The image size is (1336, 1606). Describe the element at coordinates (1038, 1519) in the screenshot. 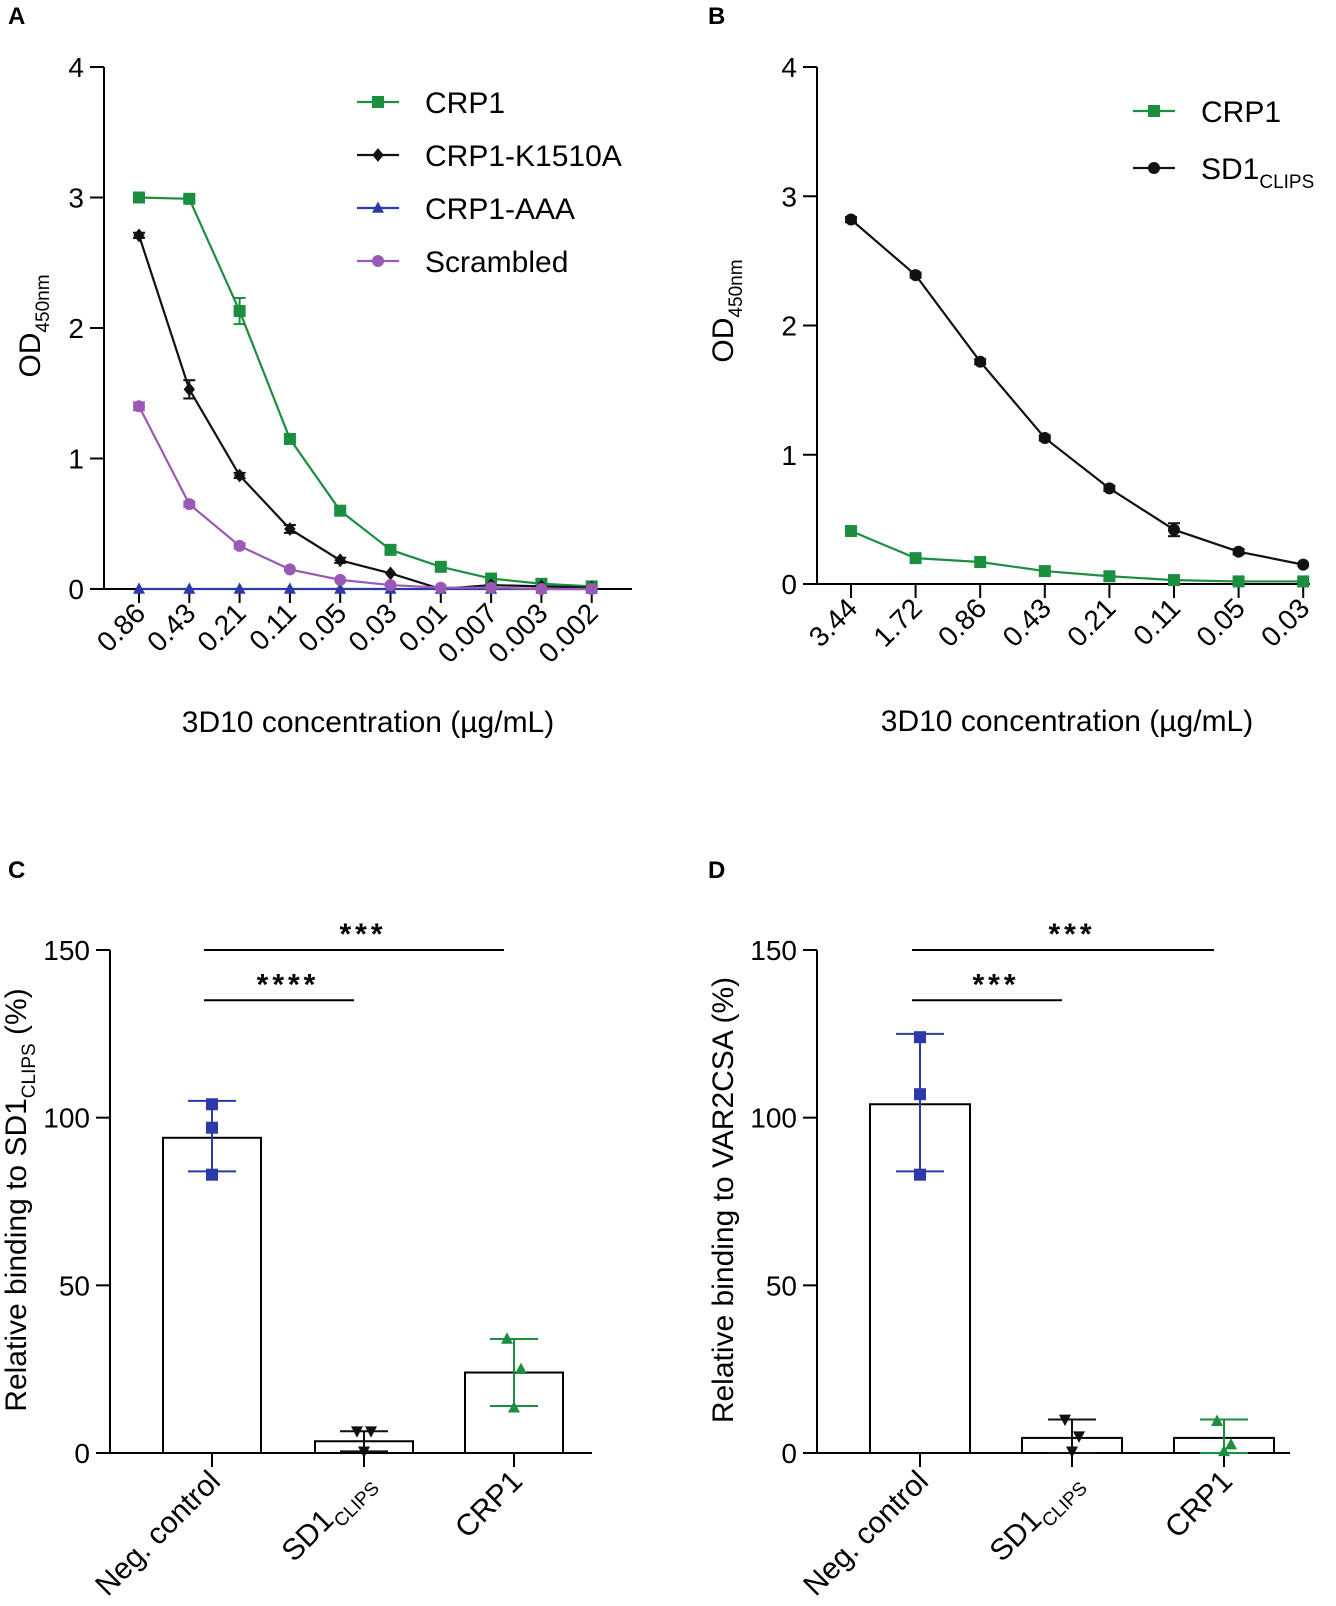

I see `x-category-label: SD1CLIPS` at that location.